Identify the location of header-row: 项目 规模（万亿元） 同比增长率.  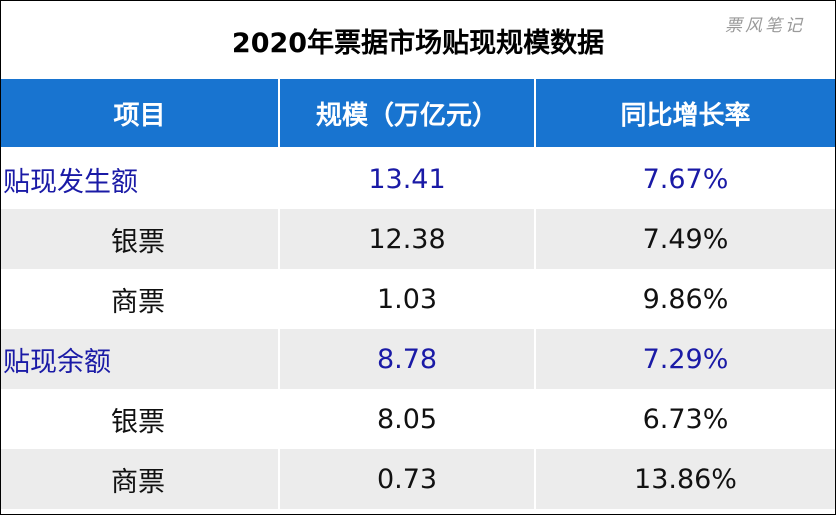
(418, 114).